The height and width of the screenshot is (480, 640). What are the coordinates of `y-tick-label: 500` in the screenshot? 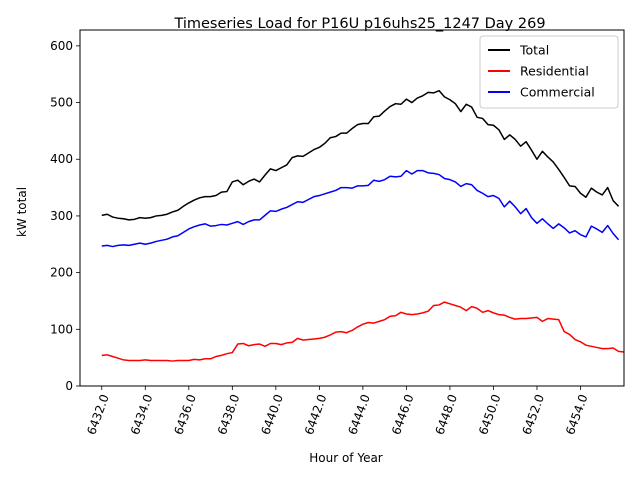 It's located at (61, 103).